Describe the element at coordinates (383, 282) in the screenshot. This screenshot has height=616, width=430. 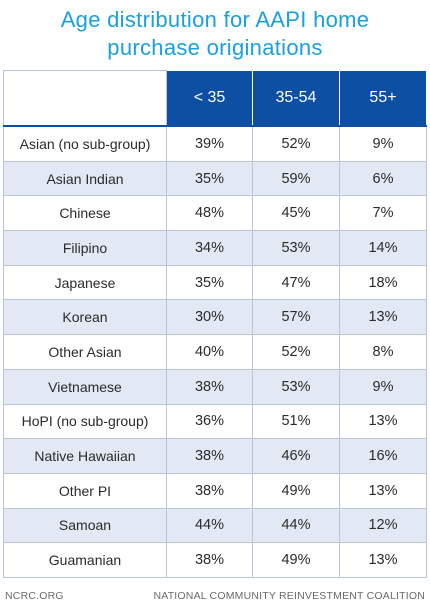
I see `value-cell: 18%` at that location.